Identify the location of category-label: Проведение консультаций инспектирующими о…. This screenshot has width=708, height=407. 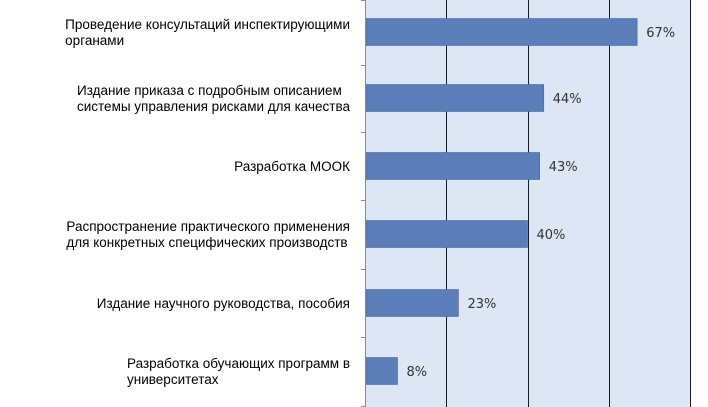
(207, 32).